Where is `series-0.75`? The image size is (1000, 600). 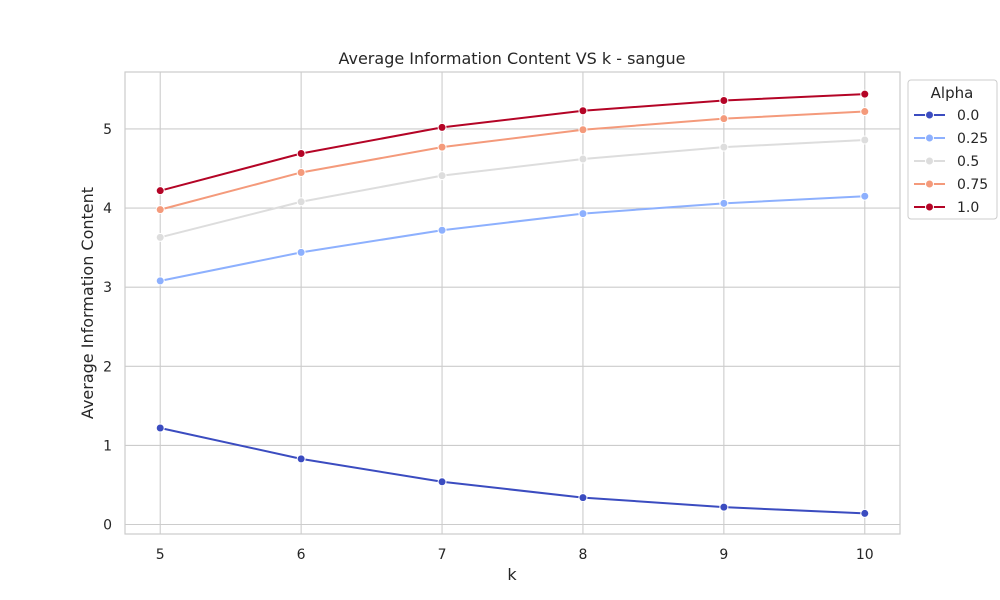
series-0.75 is located at coordinates (512, 161).